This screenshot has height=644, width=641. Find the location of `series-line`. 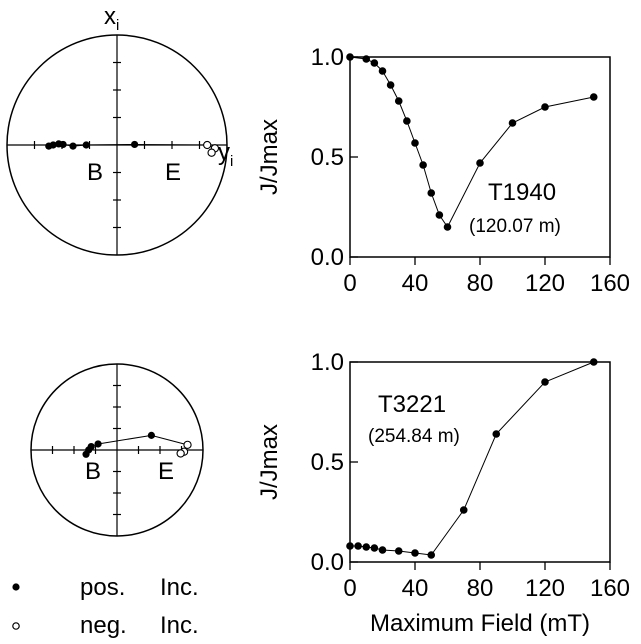

series-line is located at coordinates (471, 142).